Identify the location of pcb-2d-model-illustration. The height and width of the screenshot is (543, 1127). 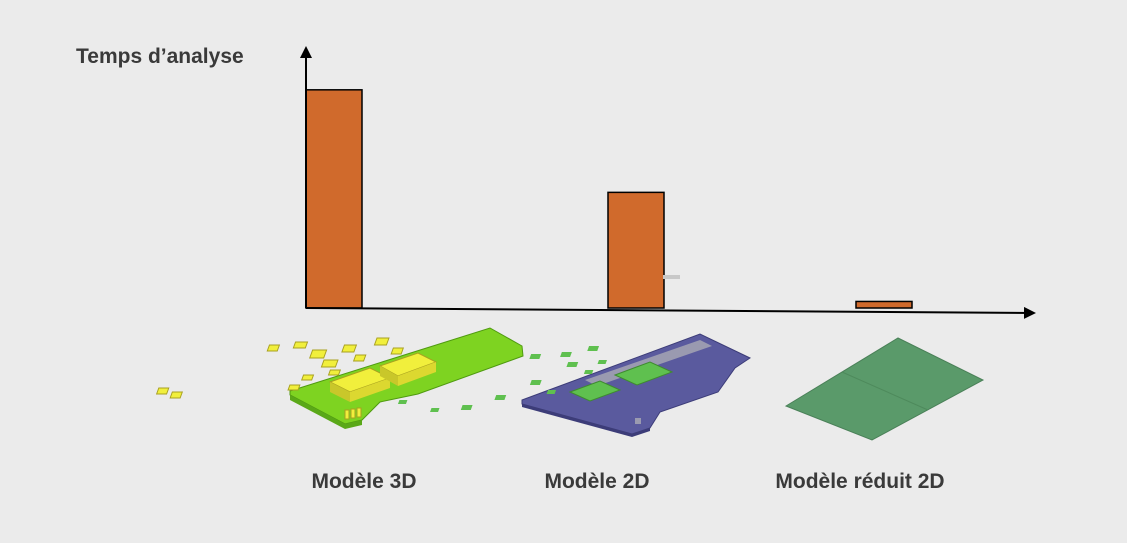
(574, 385).